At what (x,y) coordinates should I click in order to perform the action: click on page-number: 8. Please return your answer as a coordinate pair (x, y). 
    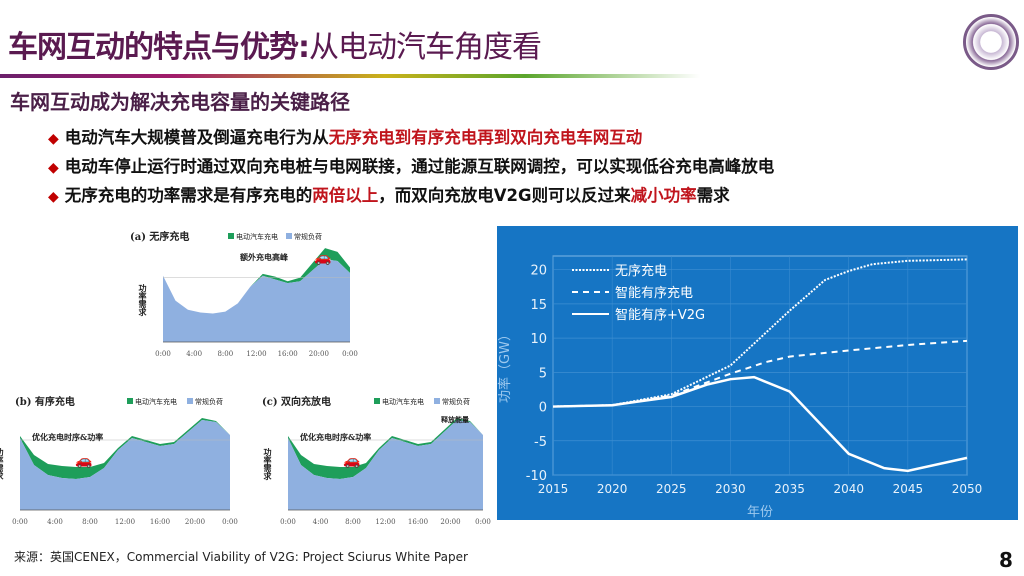
    Looking at the image, I should click on (1006, 560).